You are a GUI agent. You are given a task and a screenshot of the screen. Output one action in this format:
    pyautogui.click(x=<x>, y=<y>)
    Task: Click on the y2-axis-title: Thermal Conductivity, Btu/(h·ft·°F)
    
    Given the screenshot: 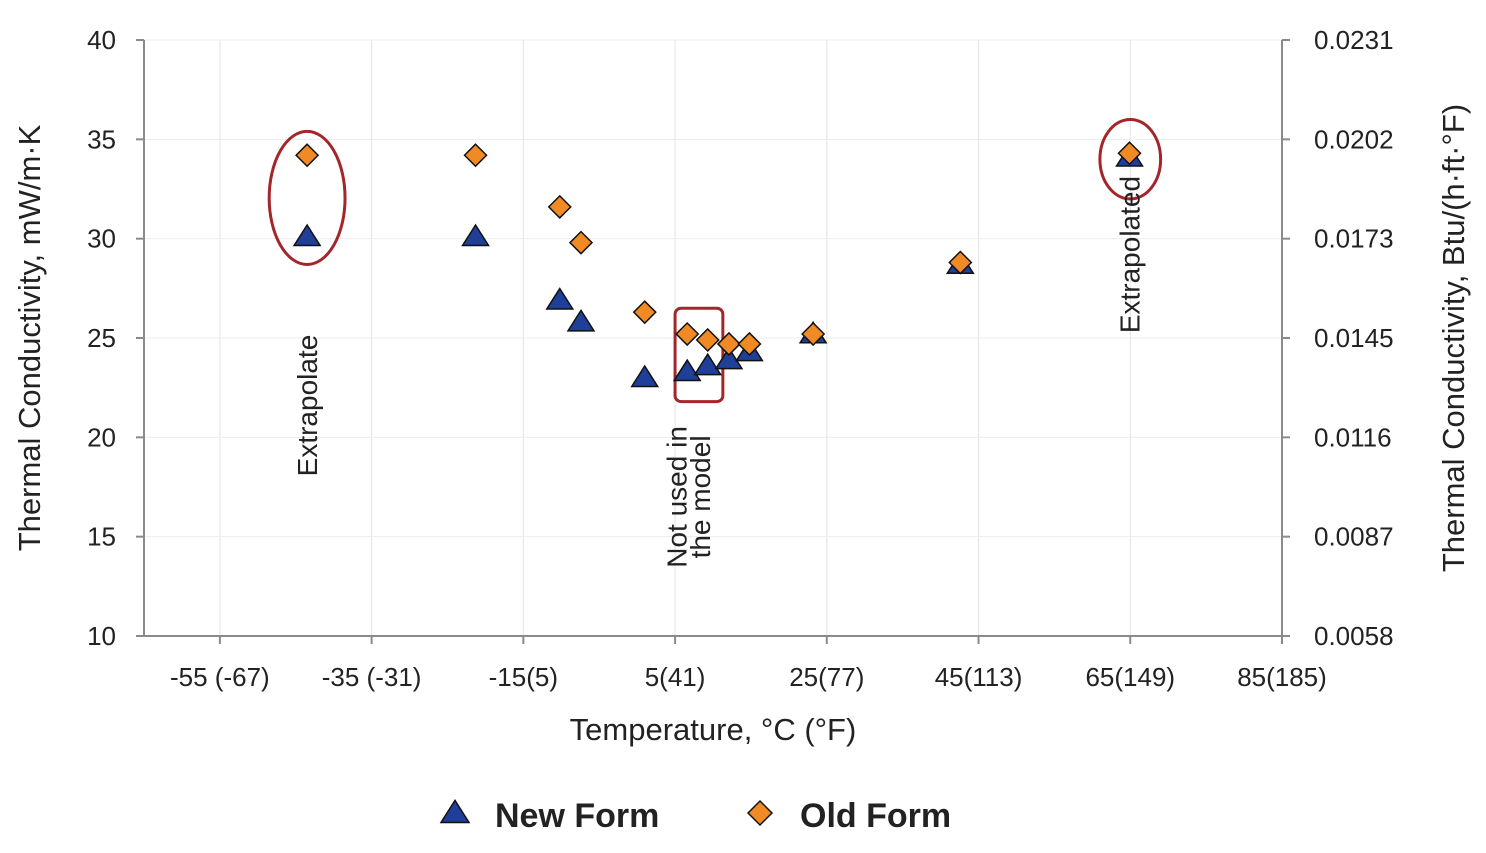 What is the action you would take?
    pyautogui.click(x=1453, y=338)
    